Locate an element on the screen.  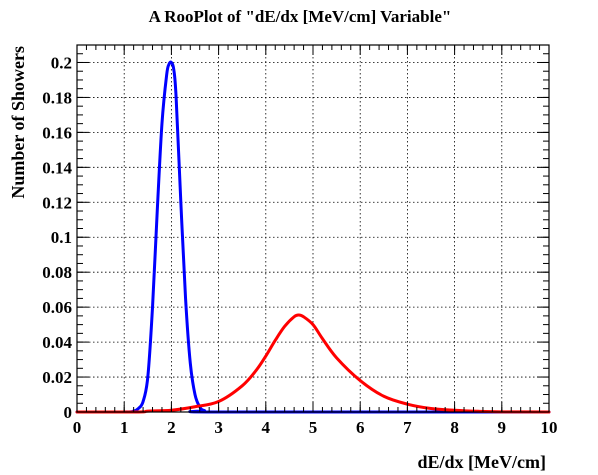
y-tick-labels: 0 0.02 0.04 0.06 0.08 0.1 0.12 0.14 0.16 0.18 0.2 is located at coordinates (57, 237).